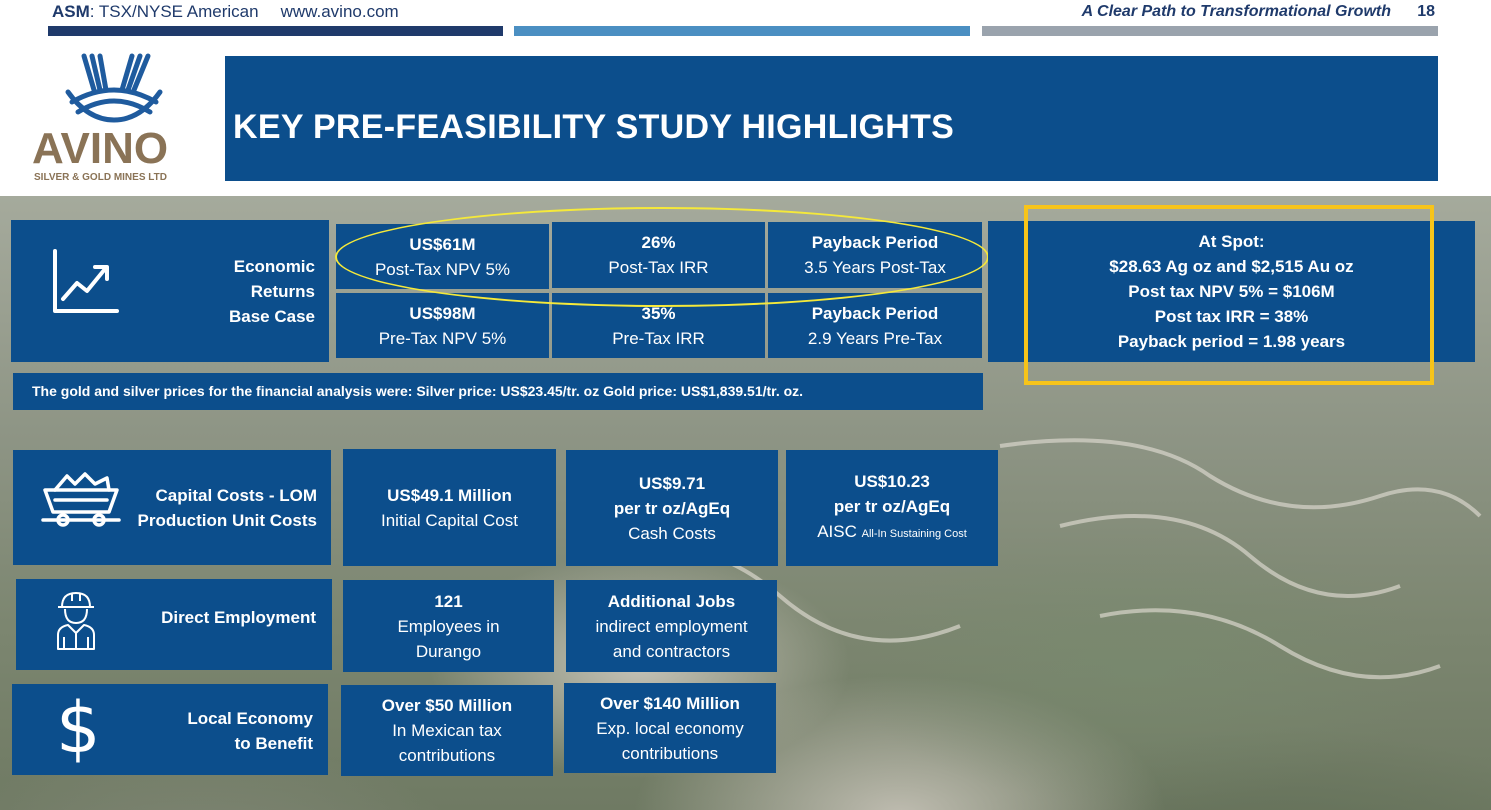  I want to click on aisc-caption-small: All-In Sustaining Cost, so click(914, 534).